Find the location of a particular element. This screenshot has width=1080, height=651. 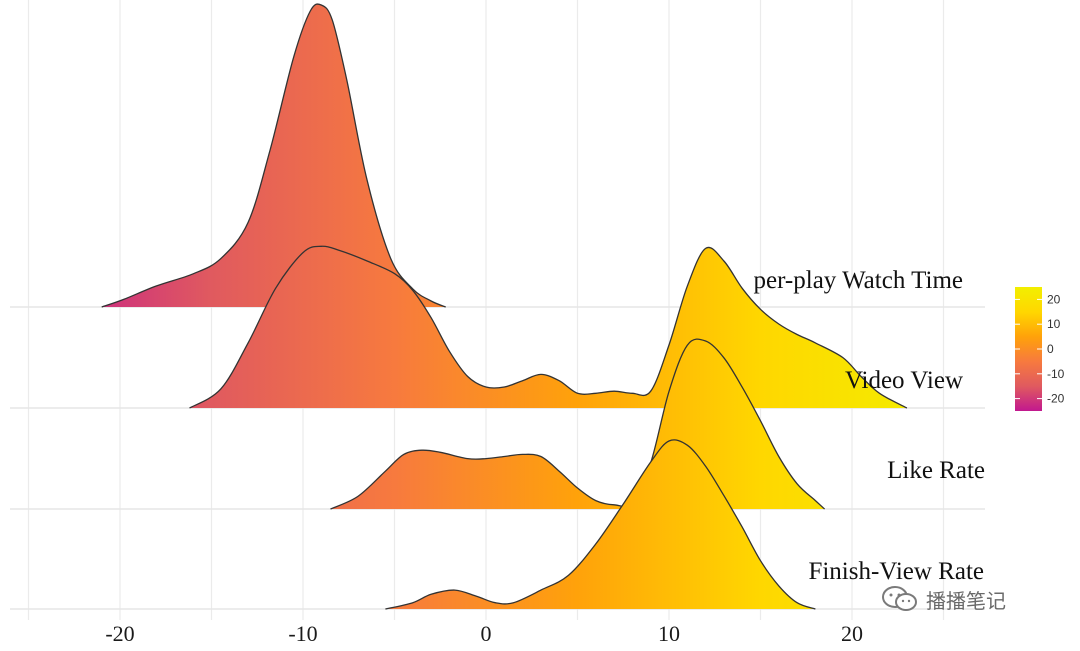

x-tick-layer: -20 -10 0 10 20 is located at coordinates (484, 633).